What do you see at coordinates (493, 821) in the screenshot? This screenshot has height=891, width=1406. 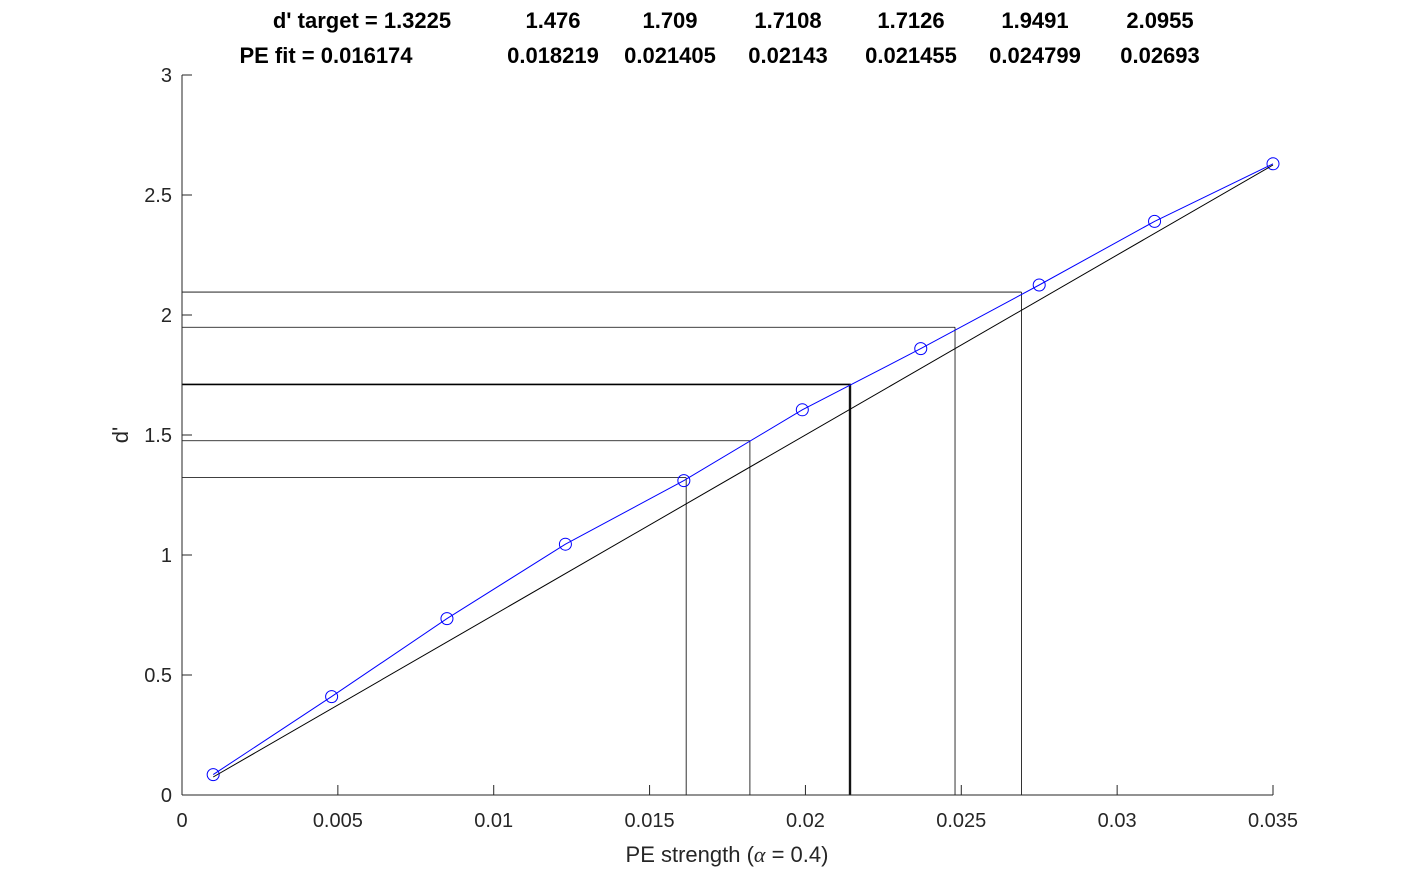 I see `x-tick-label-2: 0.01` at bounding box center [493, 821].